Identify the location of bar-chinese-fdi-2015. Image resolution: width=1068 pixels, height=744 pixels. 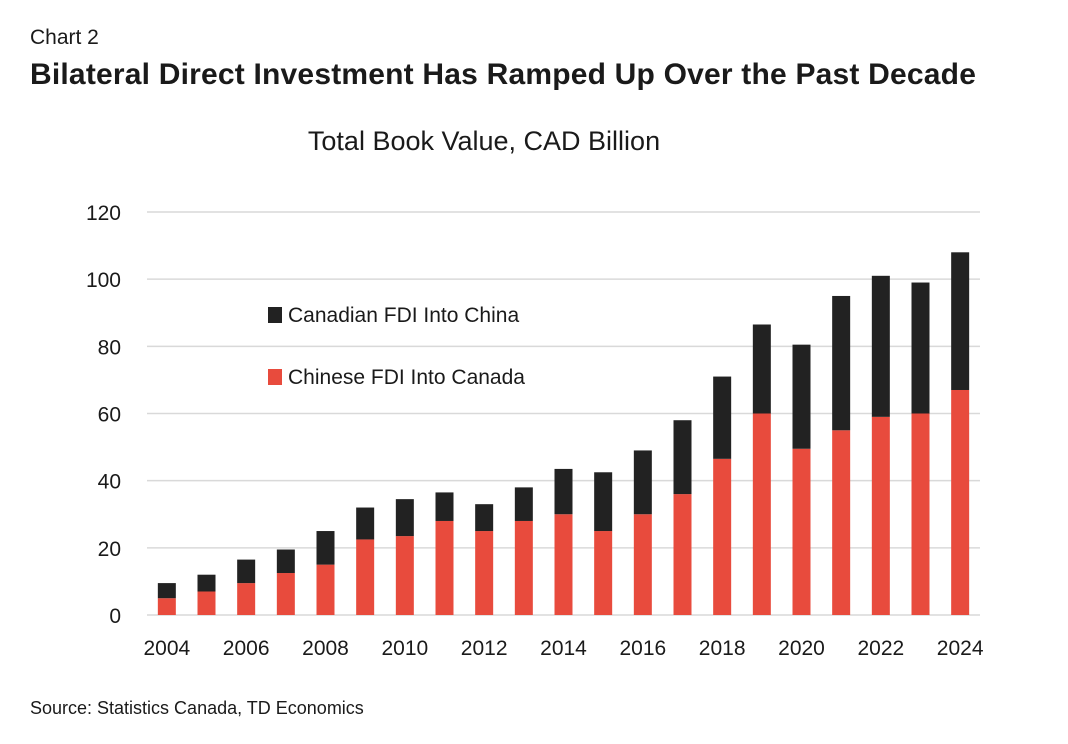
(603, 573).